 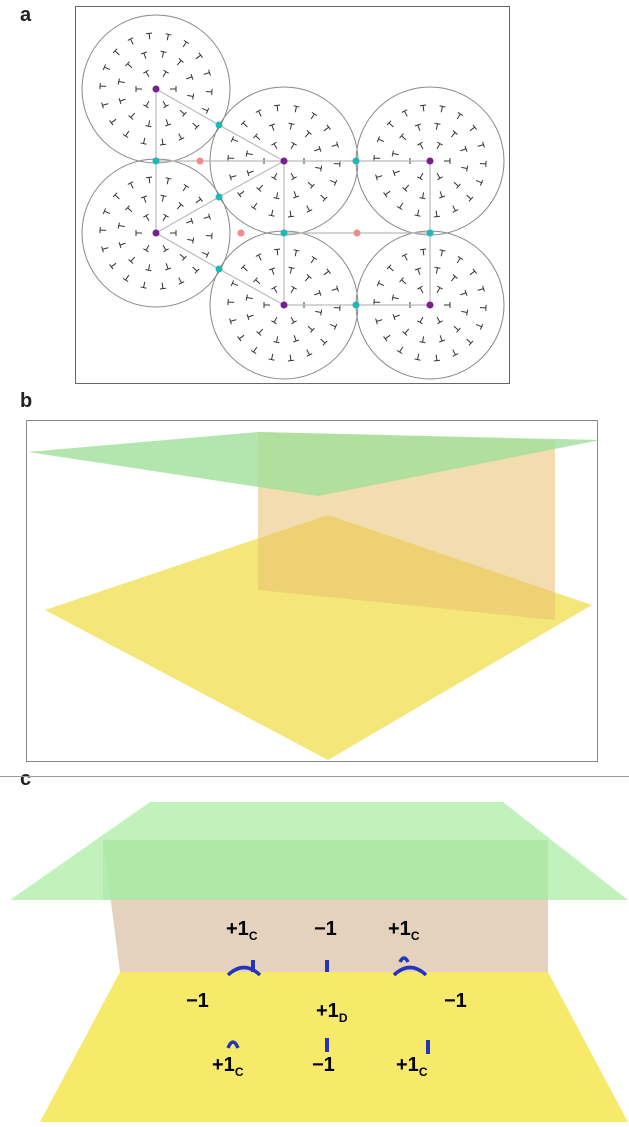 I want to click on panel-label-a: a, so click(x=26, y=15).